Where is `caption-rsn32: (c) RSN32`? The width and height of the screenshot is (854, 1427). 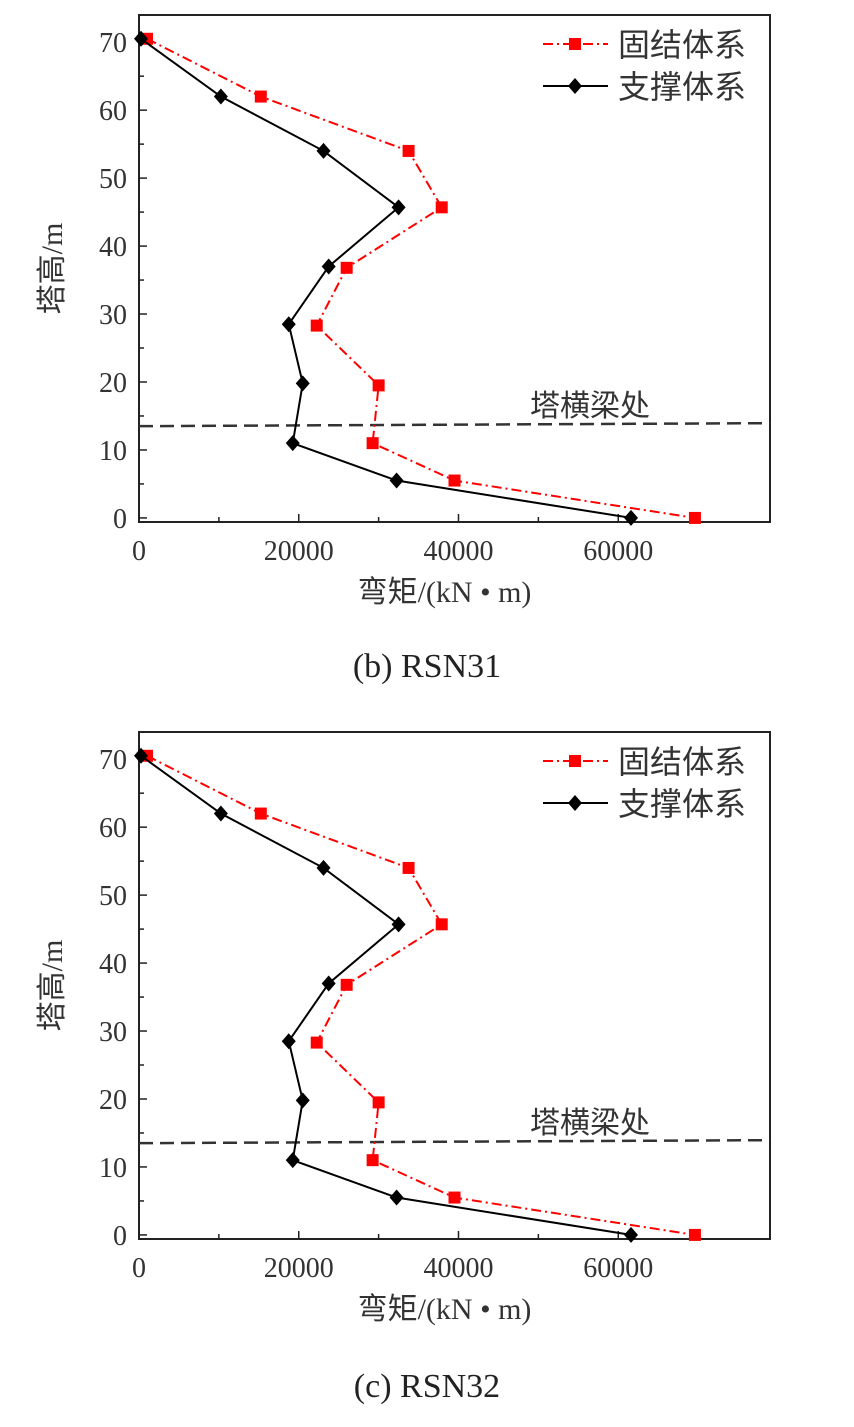
caption-rsn32: (c) RSN32 is located at coordinates (427, 1386).